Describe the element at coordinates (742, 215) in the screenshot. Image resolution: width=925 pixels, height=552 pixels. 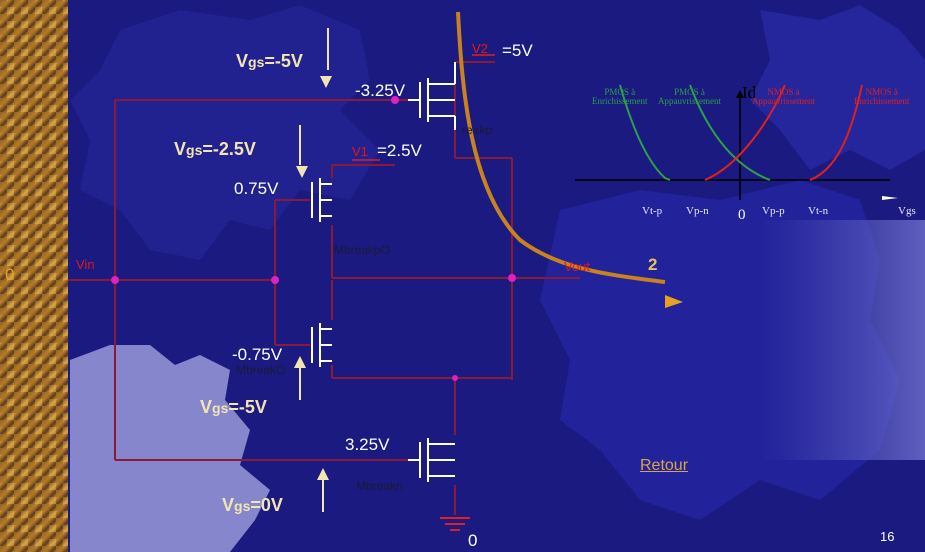
I see `inset-origin-label: 0` at that location.